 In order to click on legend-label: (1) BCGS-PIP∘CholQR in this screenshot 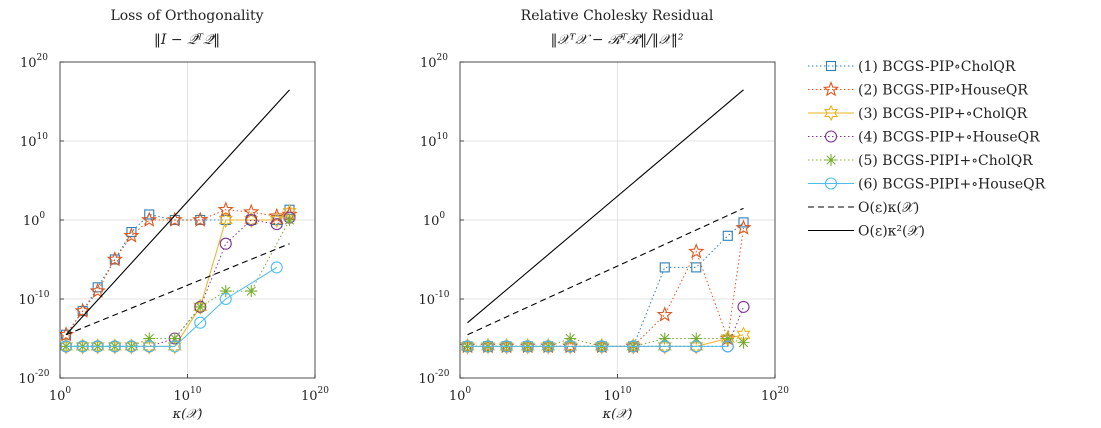, I will do `click(937, 67)`.